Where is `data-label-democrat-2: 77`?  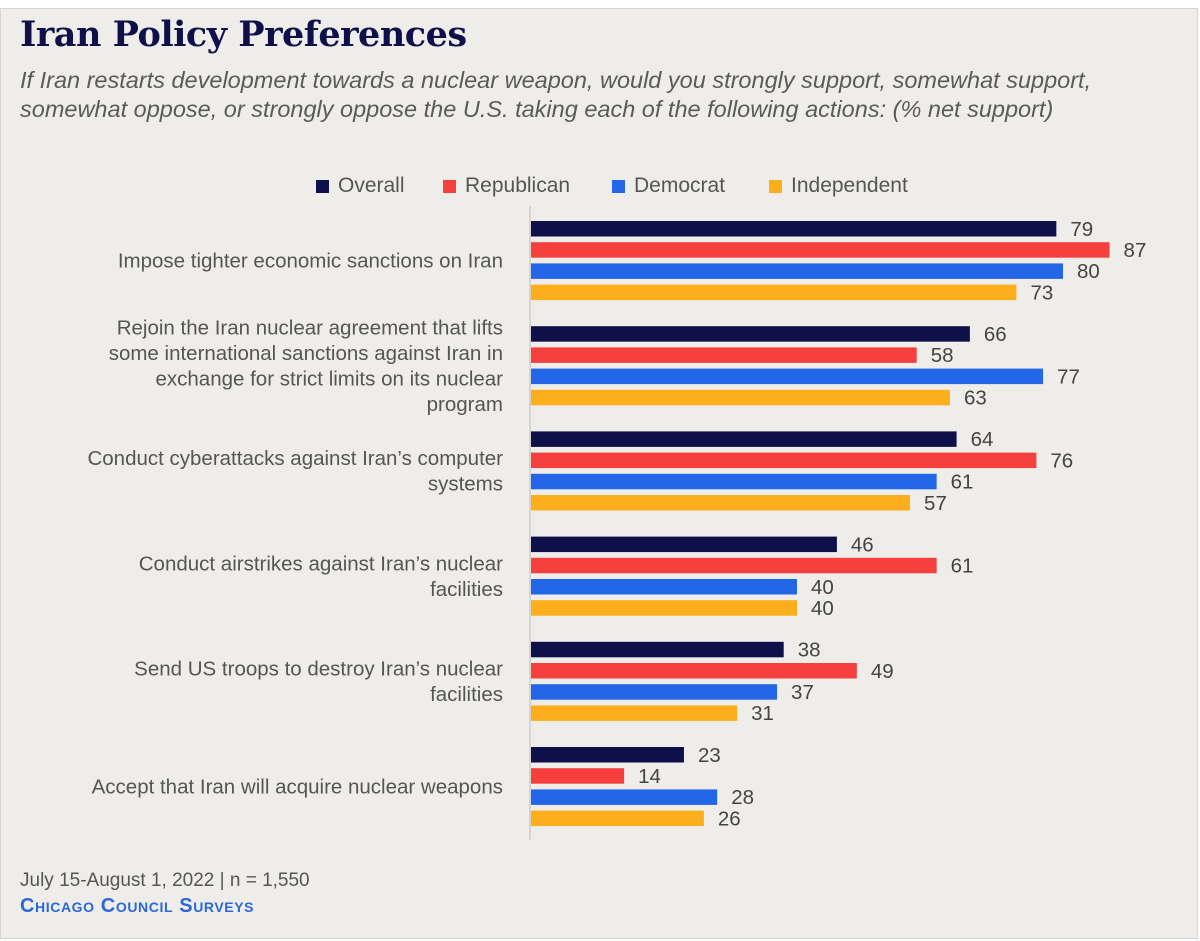 data-label-democrat-2: 77 is located at coordinates (1068, 376).